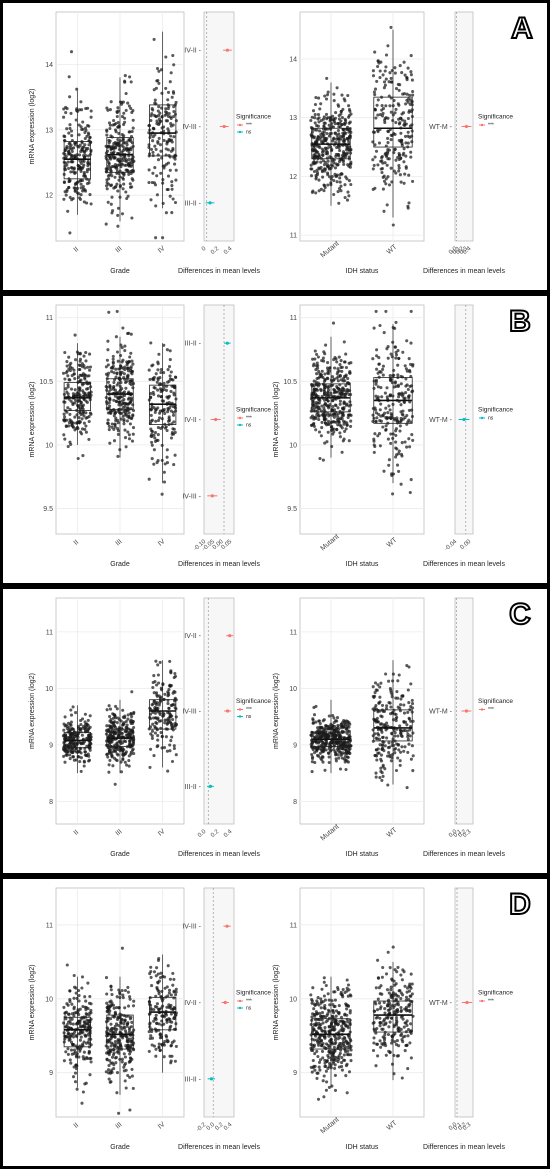 Image resolution: width=550 pixels, height=1169 pixels. Describe the element at coordinates (32, 1003) in the screenshot. I see `y-axis-label: mRNA expression (log2)` at that location.